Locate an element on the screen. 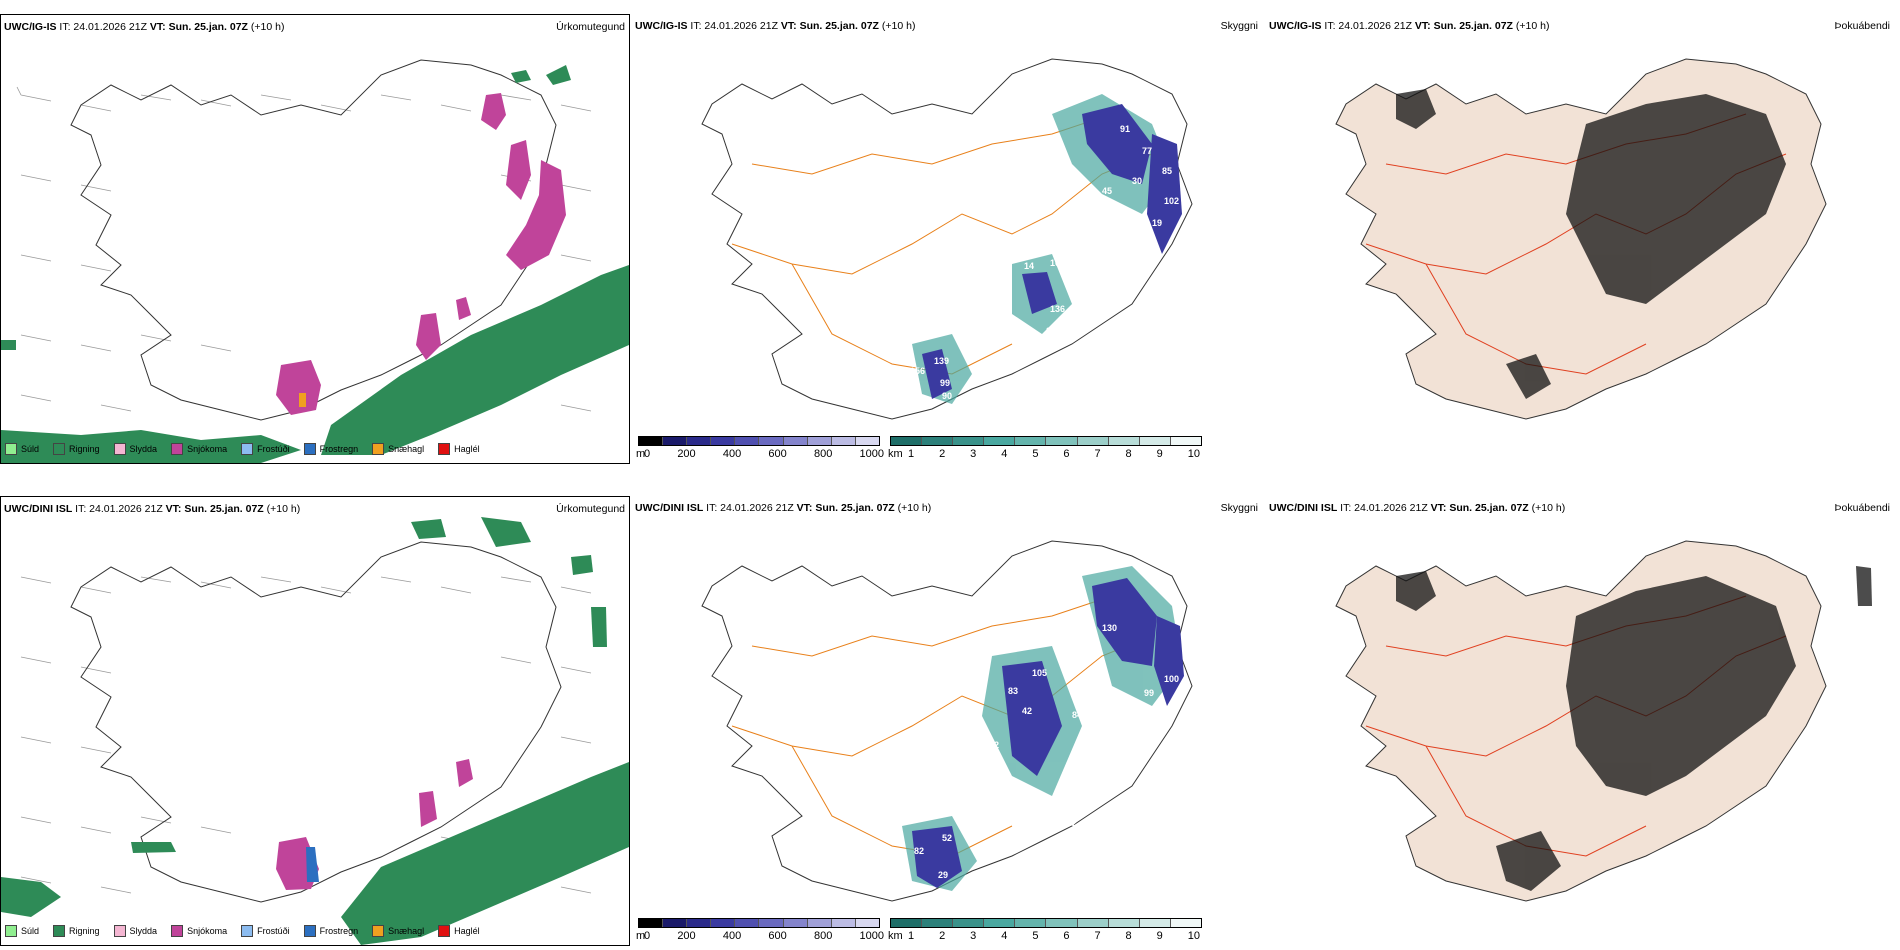 Image resolution: width=1900 pixels, height=950 pixels. tick-label: 0 is located at coordinates (647, 454).